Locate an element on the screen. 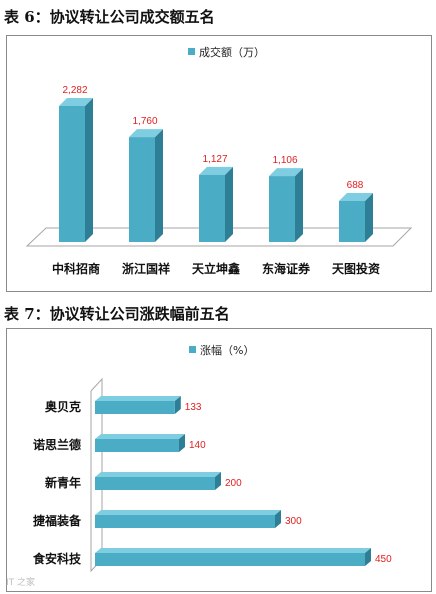 This screenshot has width=436, height=594. chart-1-data-label: 1,760 is located at coordinates (144, 121).